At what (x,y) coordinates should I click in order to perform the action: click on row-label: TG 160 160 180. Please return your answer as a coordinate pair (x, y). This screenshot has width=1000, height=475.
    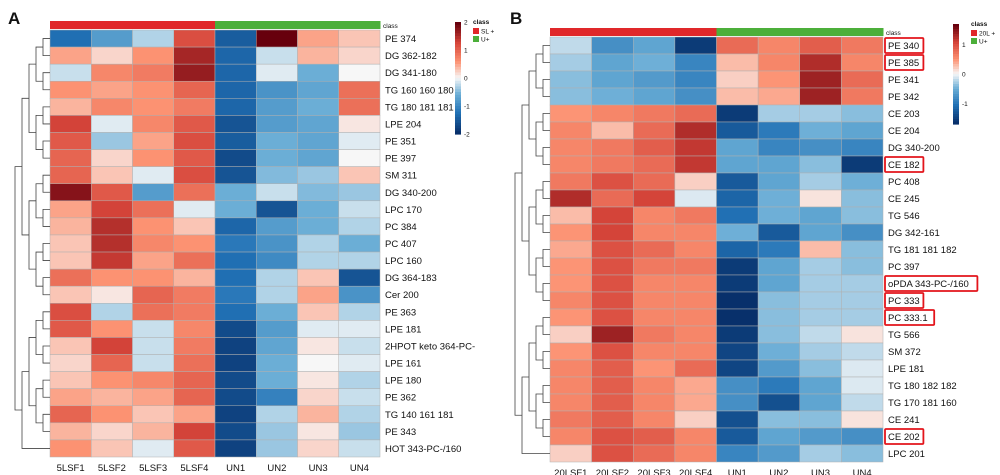
    Looking at the image, I should click on (419, 90).